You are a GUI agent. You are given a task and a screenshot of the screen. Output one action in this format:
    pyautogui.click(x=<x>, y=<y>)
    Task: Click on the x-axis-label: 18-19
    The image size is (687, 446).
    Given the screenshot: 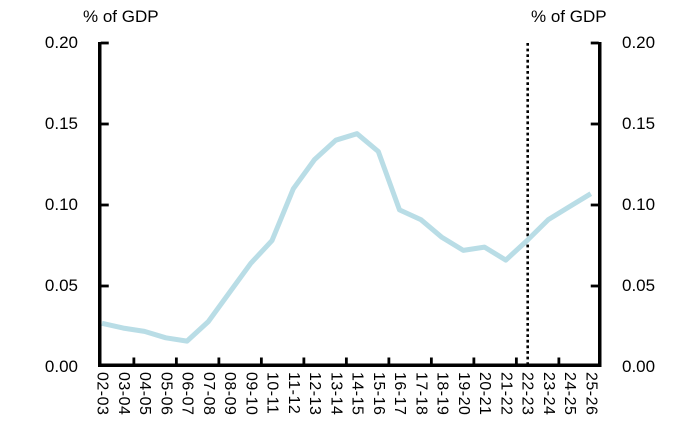 What is the action you would take?
    pyautogui.click(x=442, y=394)
    